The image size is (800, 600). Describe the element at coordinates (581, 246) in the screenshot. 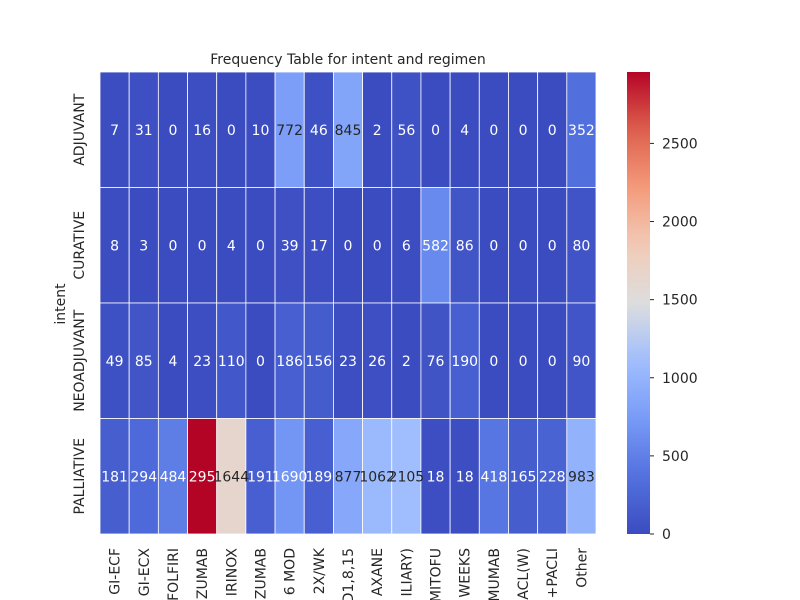

I see `cell-value-label: 80` at that location.